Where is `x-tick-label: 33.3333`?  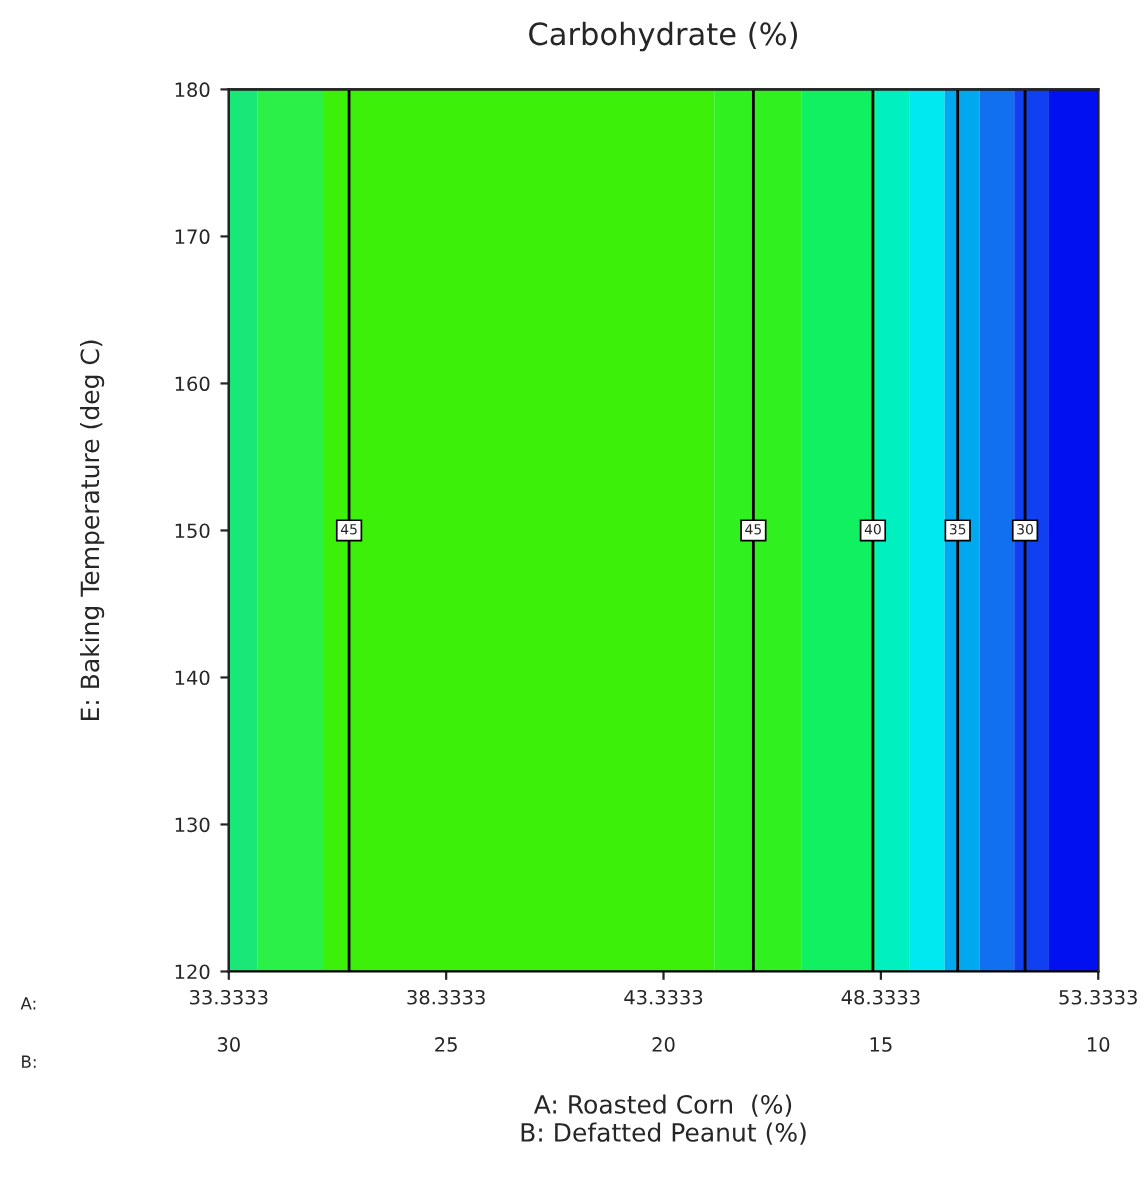
x-tick-label: 33.3333 is located at coordinates (229, 997).